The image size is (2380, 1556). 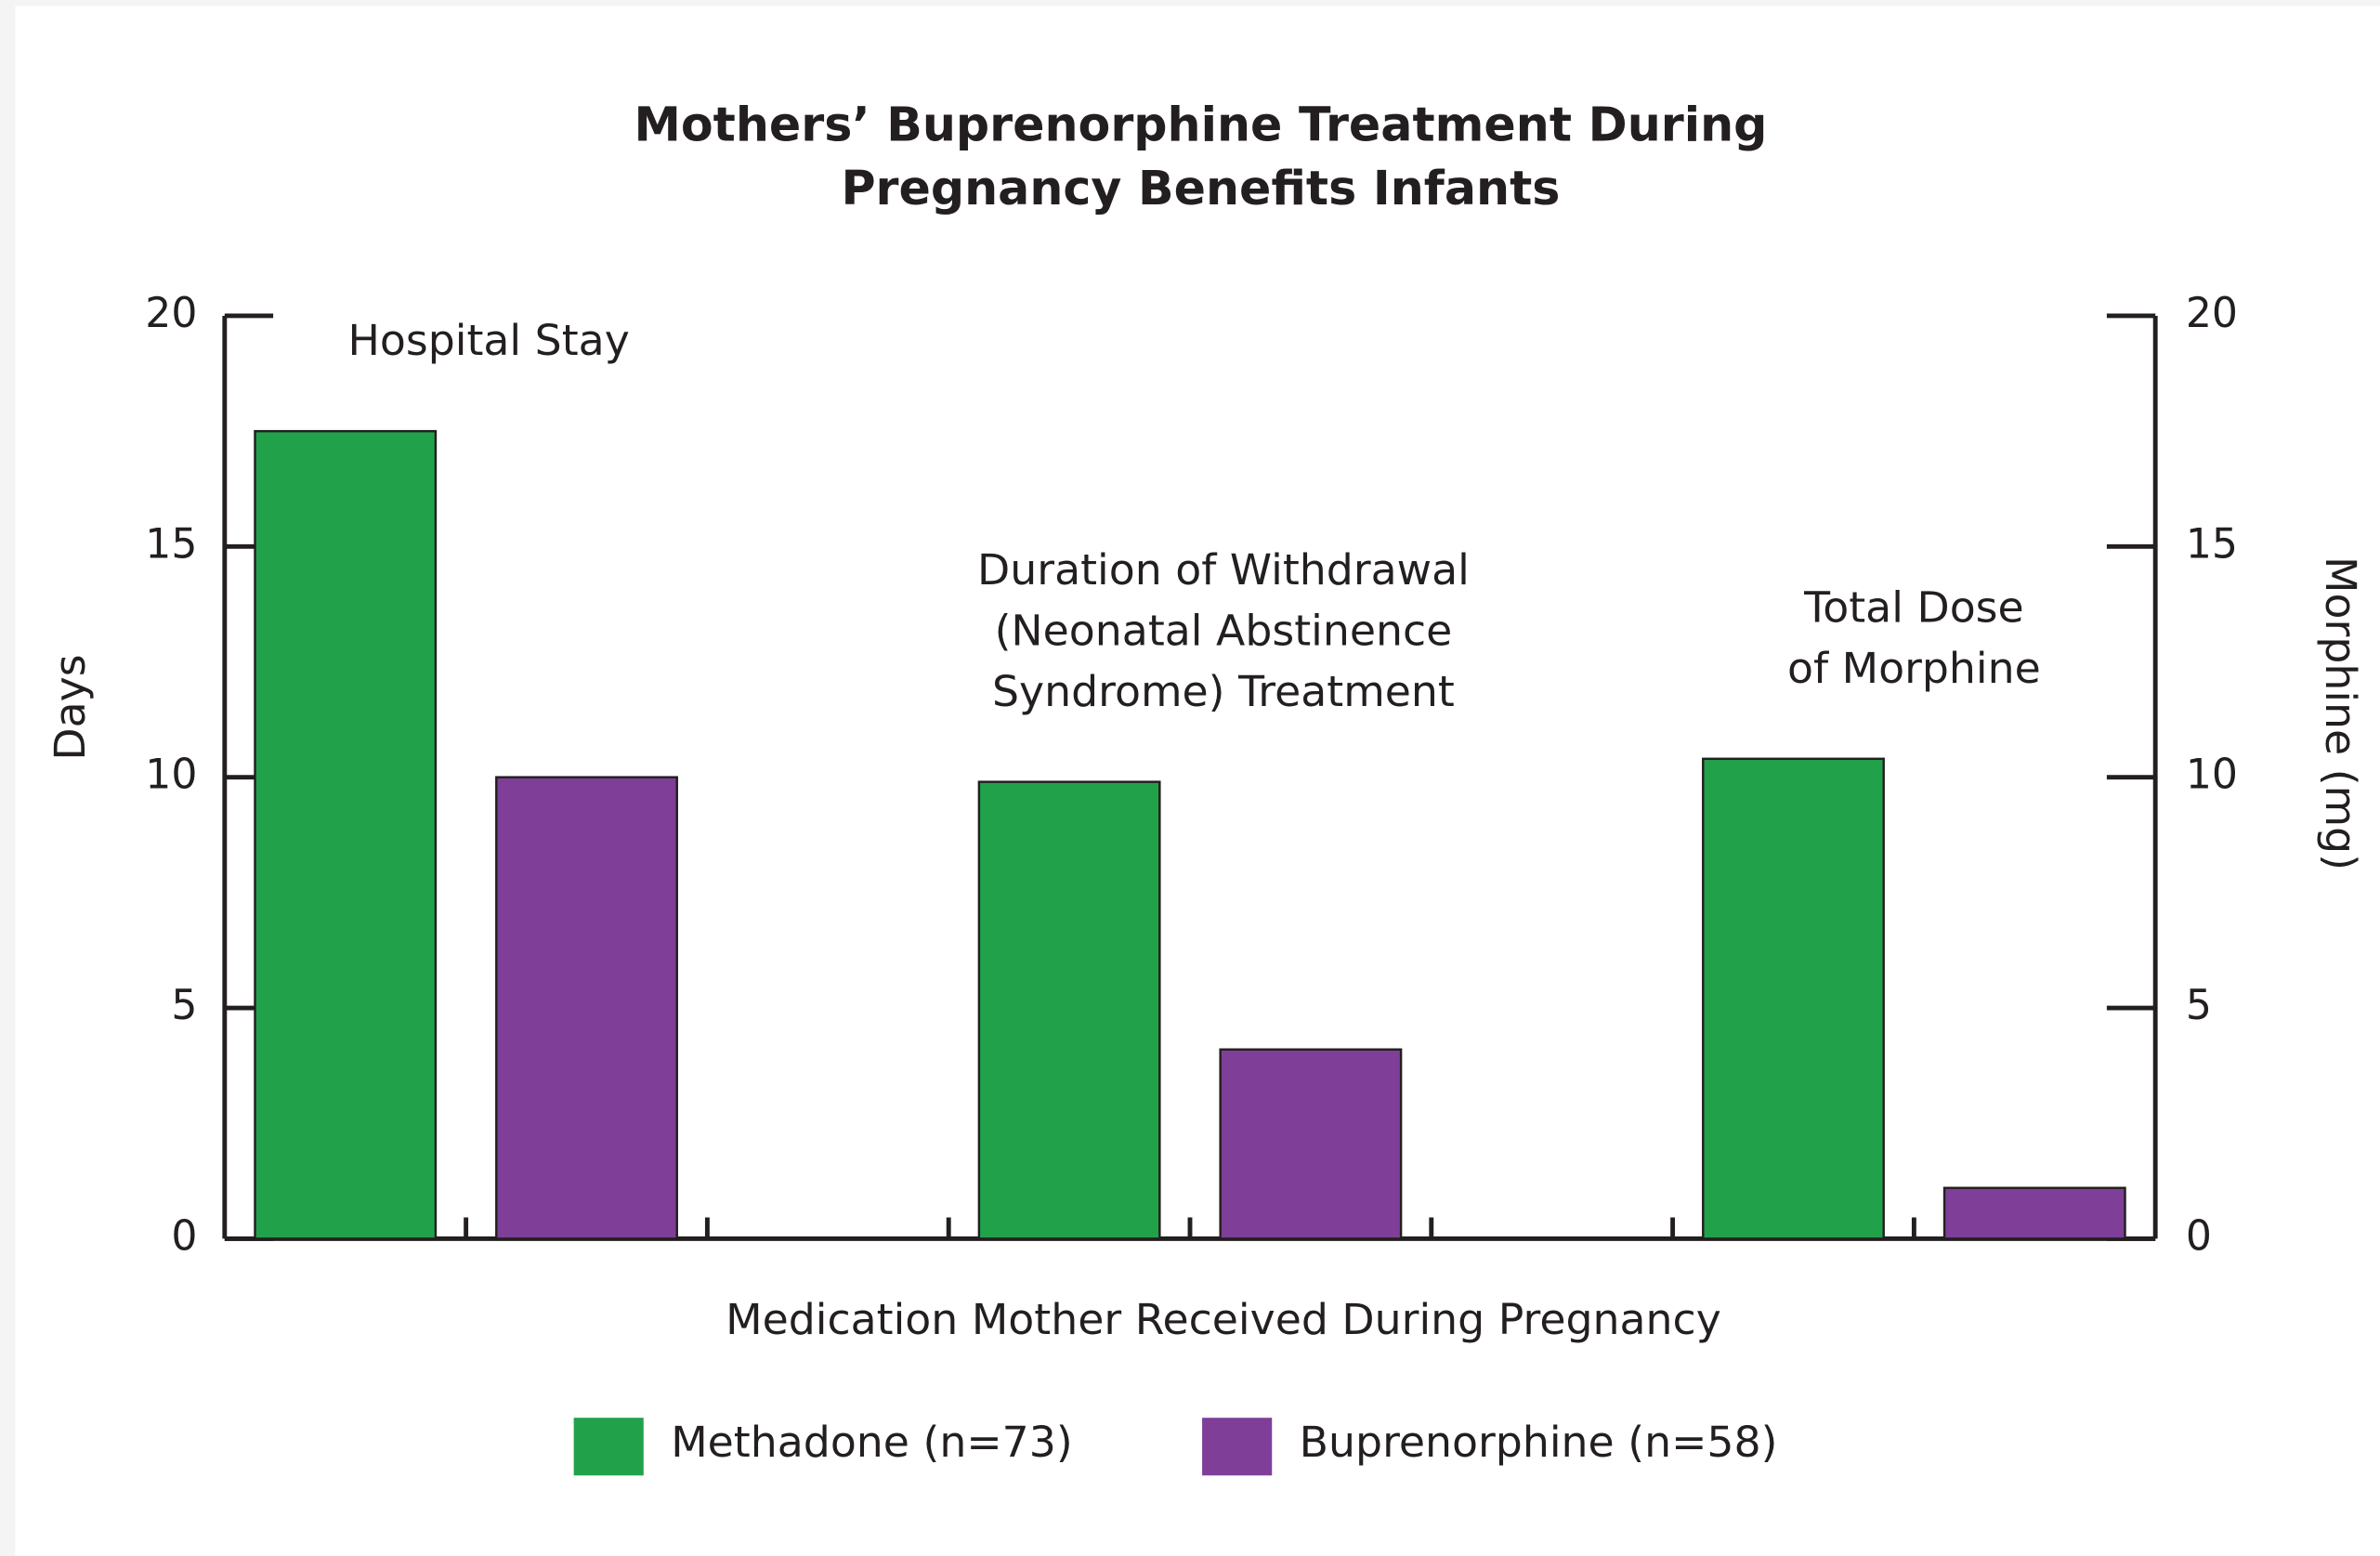 I want to click on y2-tick-label: 10, so click(x=2212, y=776).